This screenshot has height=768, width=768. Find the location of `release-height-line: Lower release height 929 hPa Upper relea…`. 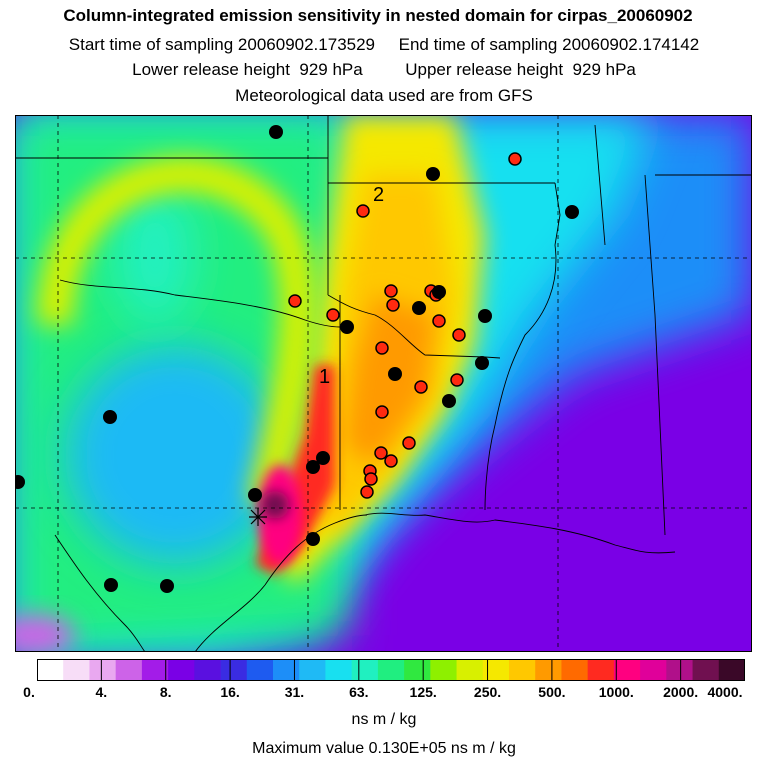

release-height-line: Lower release height 929 hPa Upper relea… is located at coordinates (384, 70).